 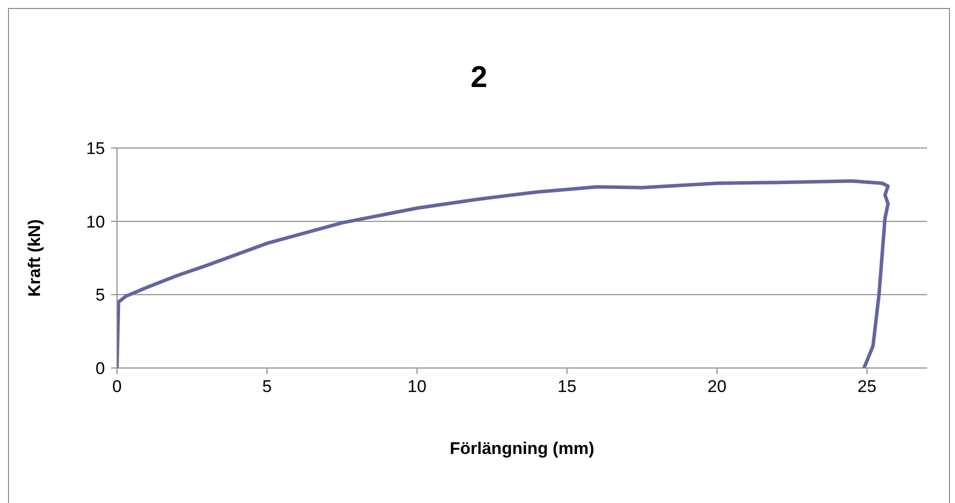 I want to click on x-tick-label: 10, so click(x=417, y=386).